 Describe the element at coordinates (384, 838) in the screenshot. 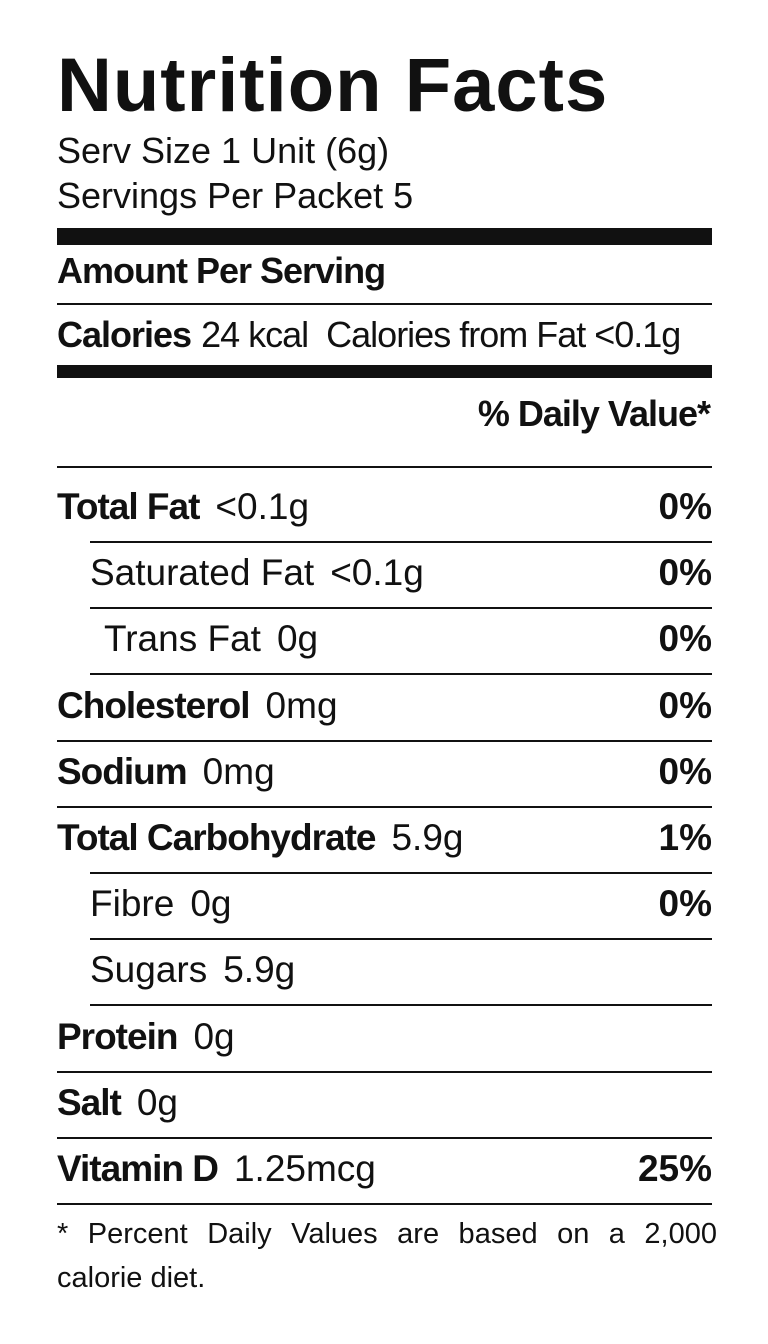

I see `nutrient-row: Total Carbohydrate 5.9g 1%` at that location.